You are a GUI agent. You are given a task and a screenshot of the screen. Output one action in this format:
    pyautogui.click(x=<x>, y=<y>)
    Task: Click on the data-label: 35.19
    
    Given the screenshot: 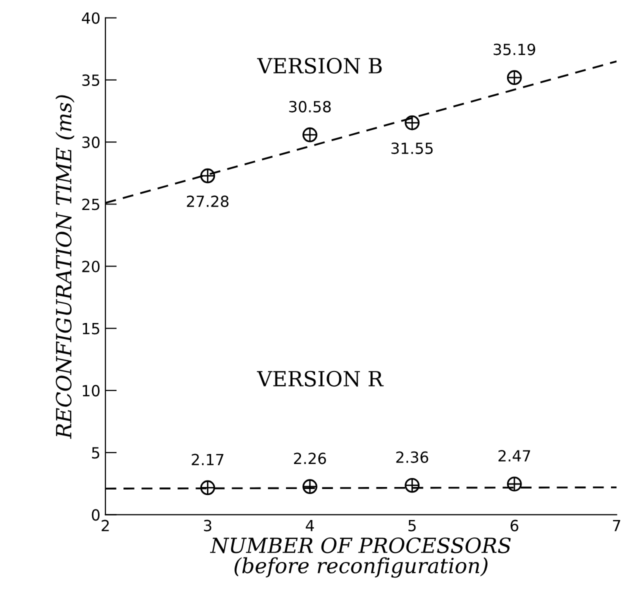 What is the action you would take?
    pyautogui.click(x=515, y=50)
    